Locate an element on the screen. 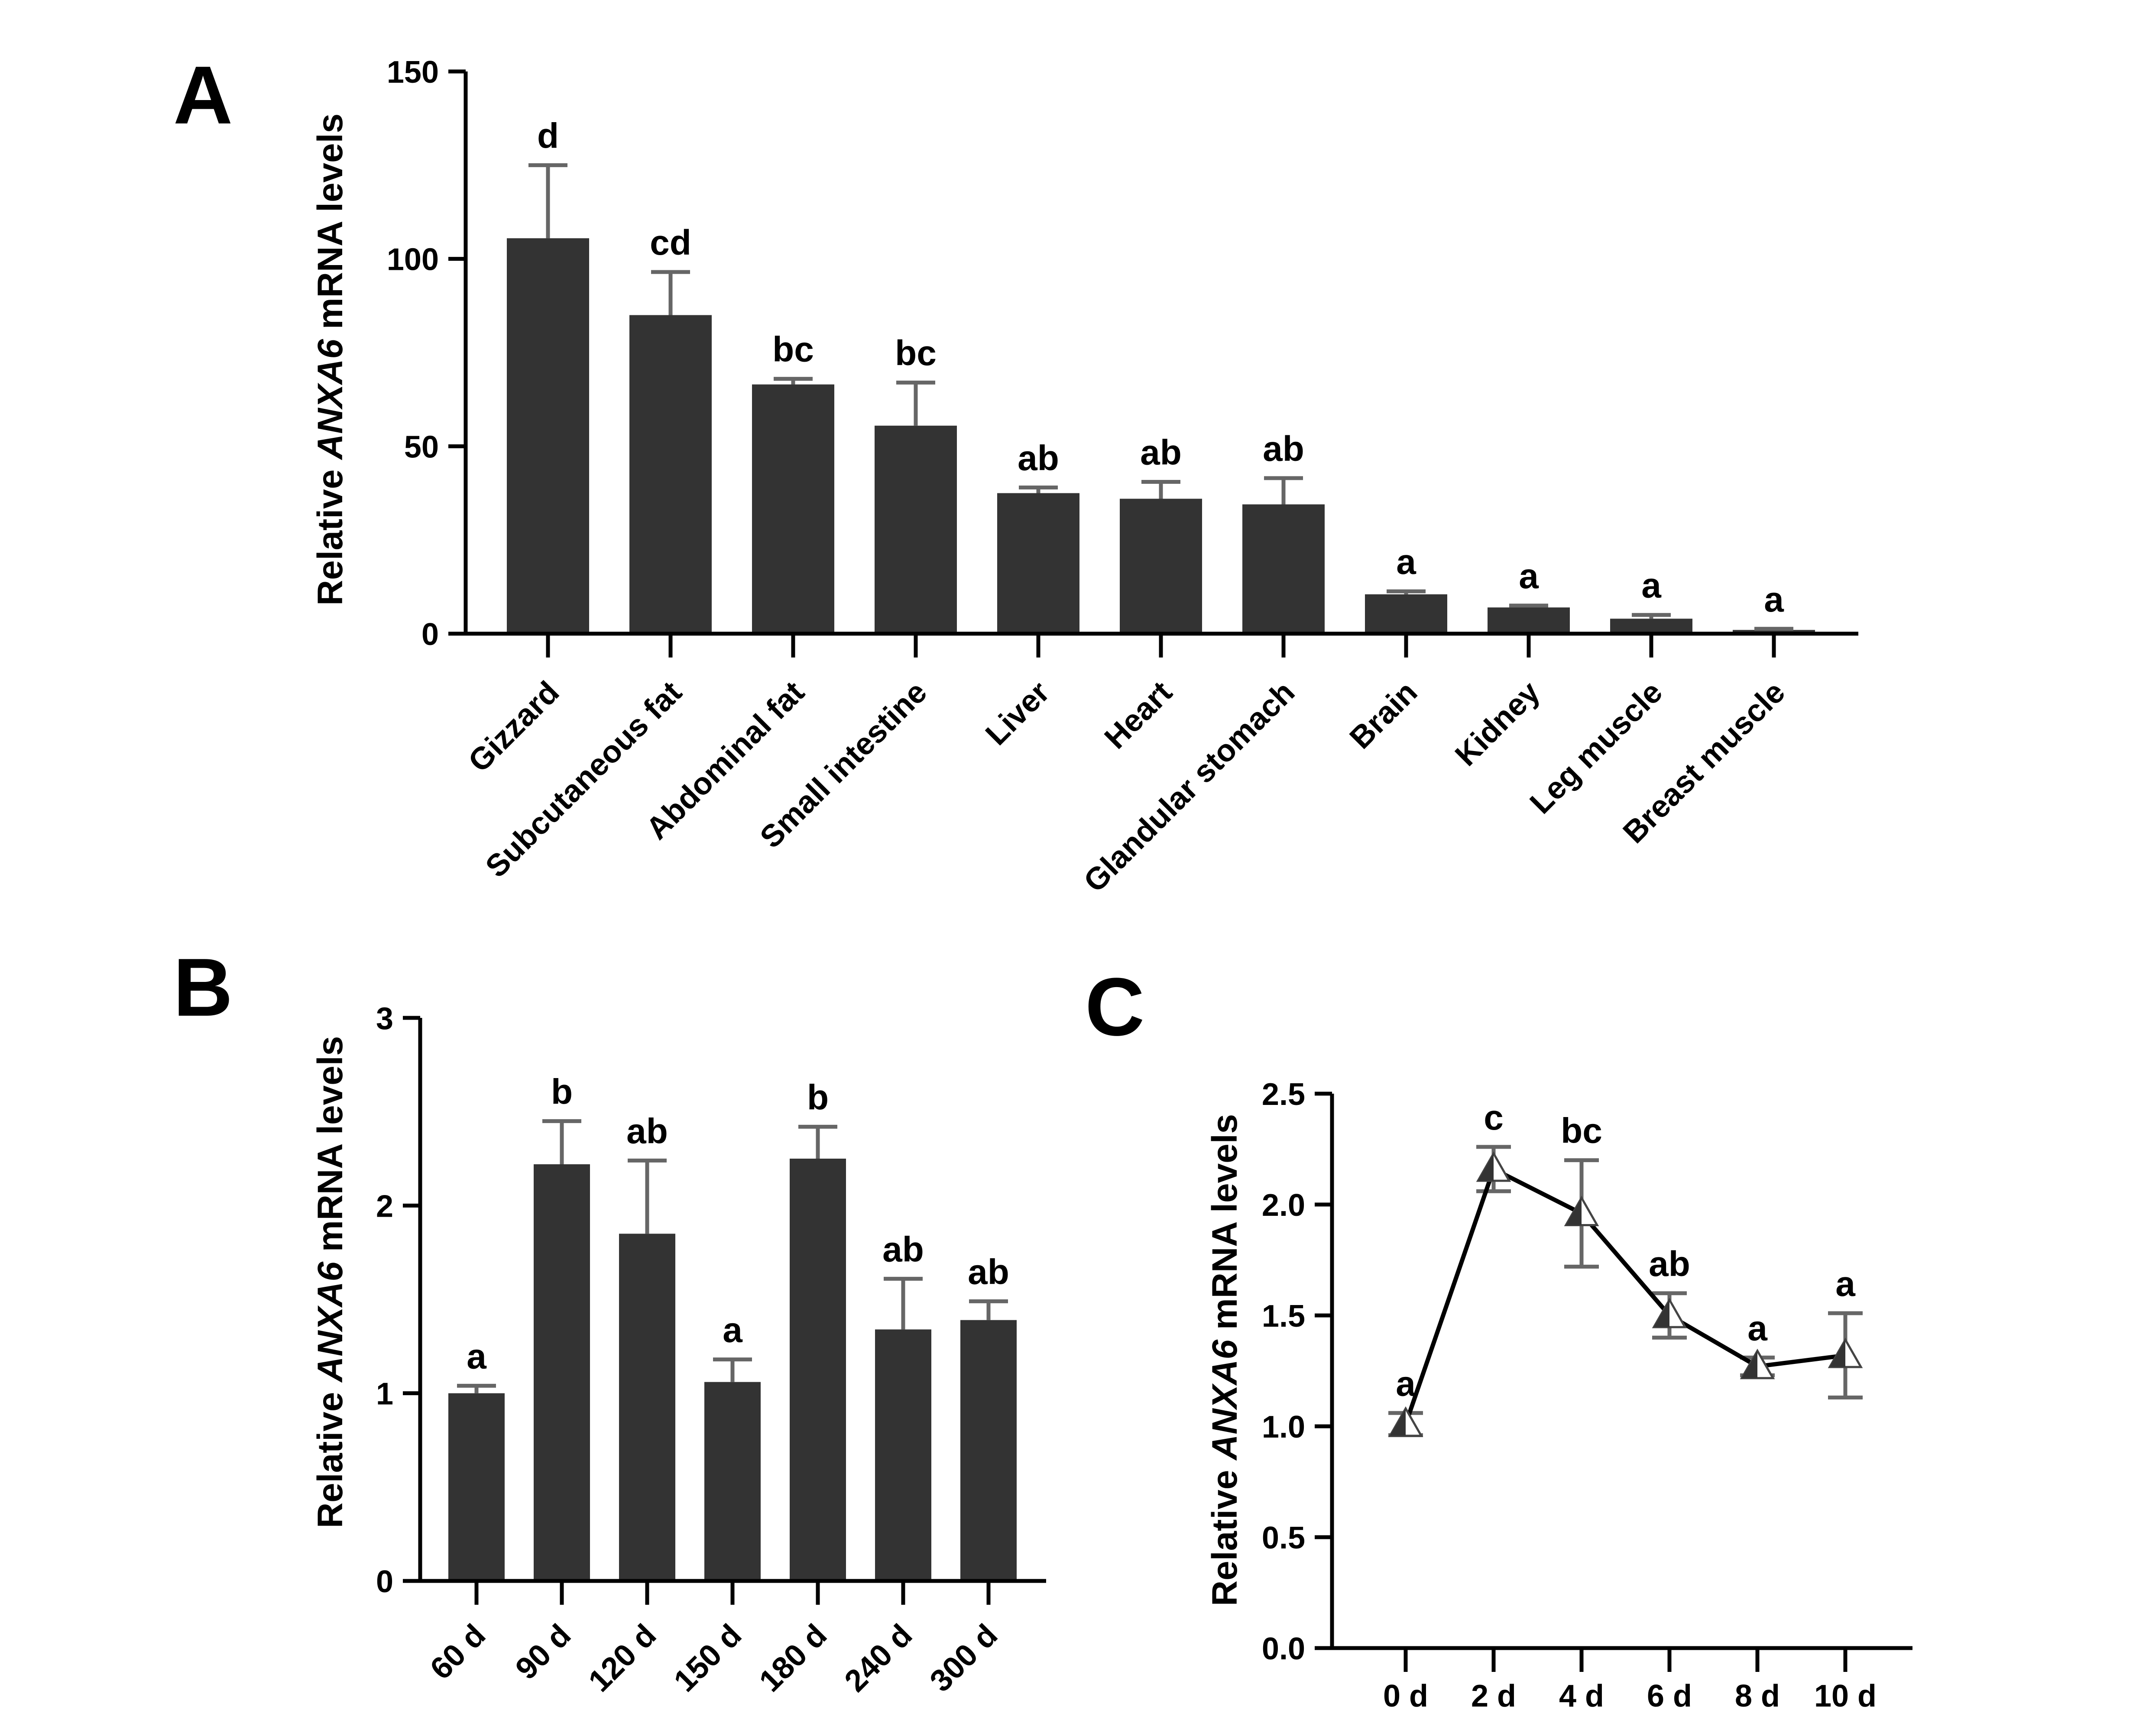 The width and height of the screenshot is (2149, 1736). panel-c-axes is located at coordinates (1621, 1372).